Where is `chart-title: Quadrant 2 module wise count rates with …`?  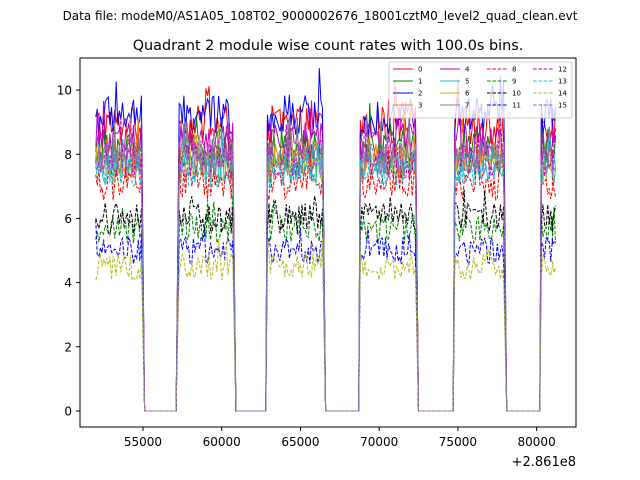 chart-title: Quadrant 2 module wise count rates with … is located at coordinates (328, 46).